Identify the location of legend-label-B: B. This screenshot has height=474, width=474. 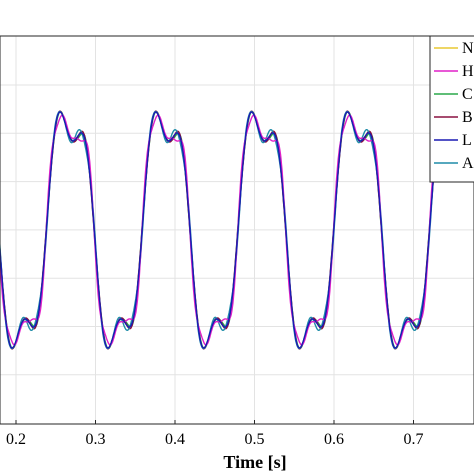
(467, 117).